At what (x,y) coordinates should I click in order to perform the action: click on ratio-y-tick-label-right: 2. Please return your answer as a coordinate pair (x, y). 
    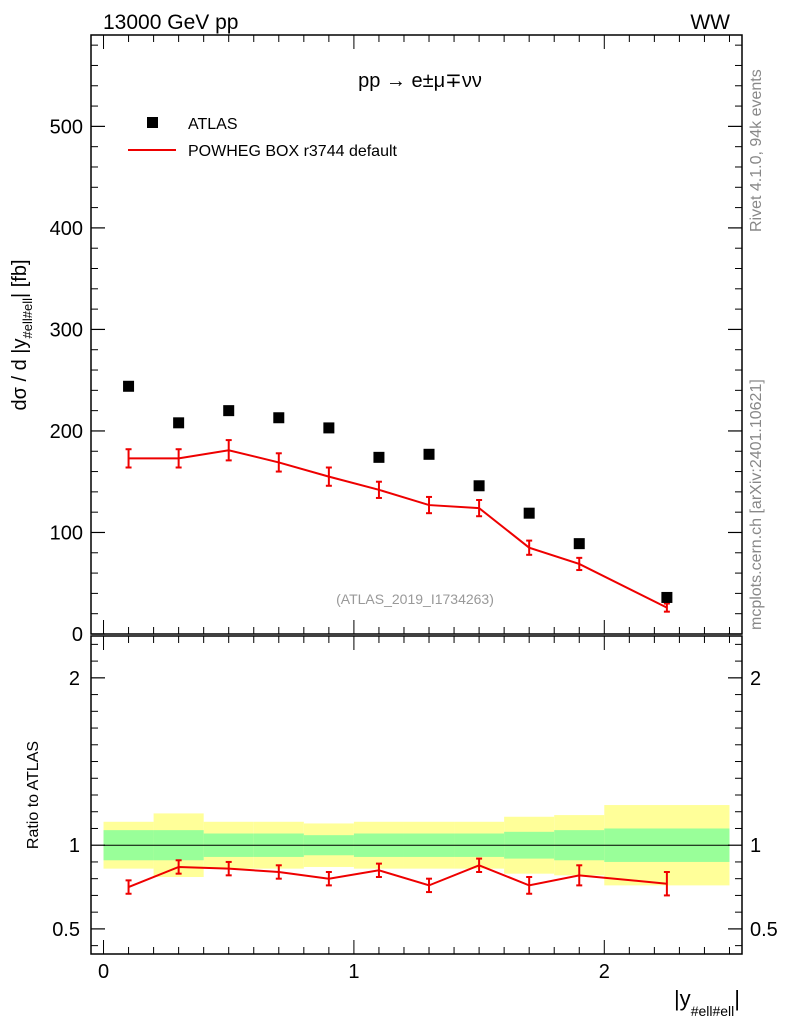
    Looking at the image, I should click on (755, 679).